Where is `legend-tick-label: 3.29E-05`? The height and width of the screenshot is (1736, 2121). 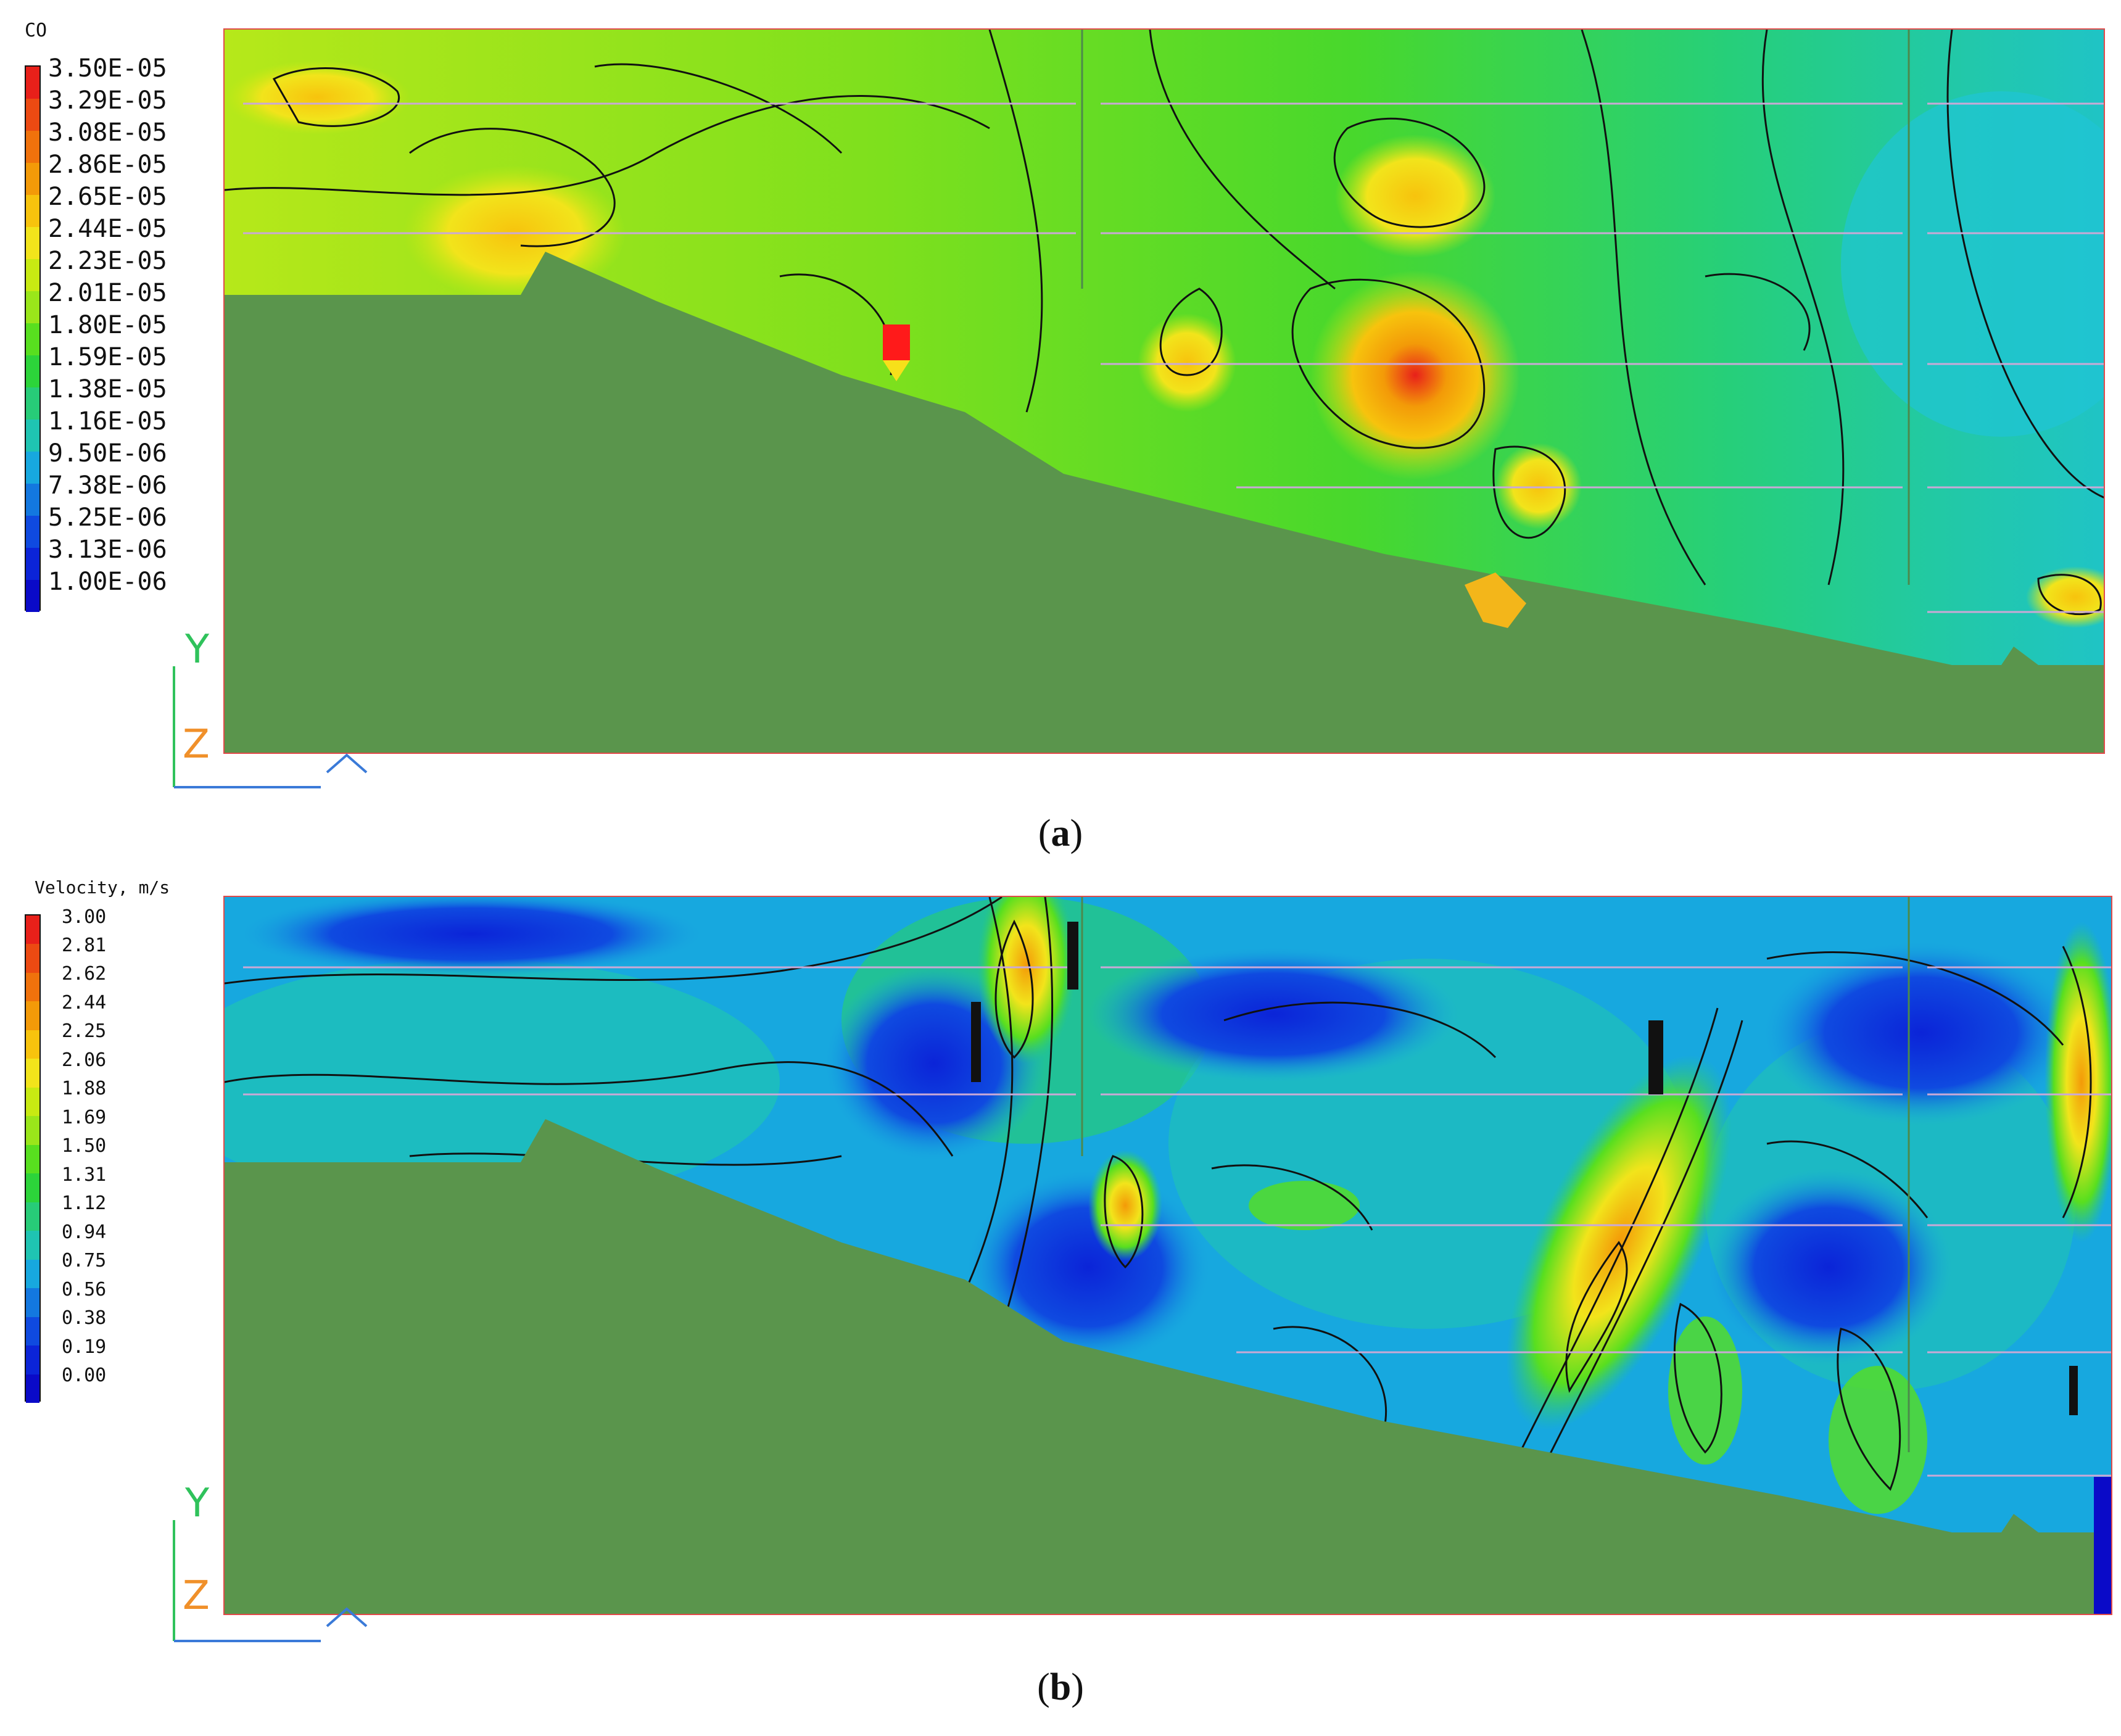
legend-tick-label: 3.29E-05 is located at coordinates (107, 100).